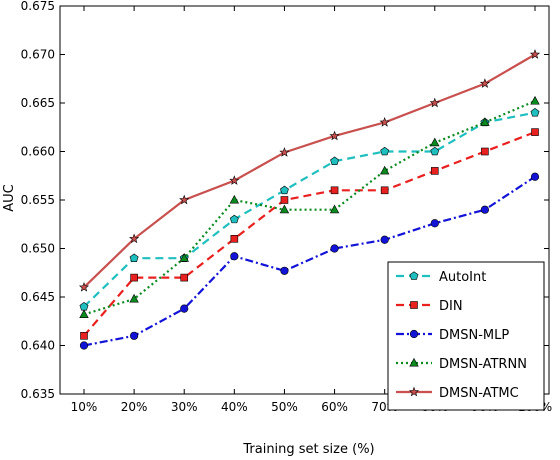 Image resolution: width=560 pixels, height=460 pixels. Describe the element at coordinates (308, 449) in the screenshot. I see `x-axis-label: Training set size (%)` at that location.